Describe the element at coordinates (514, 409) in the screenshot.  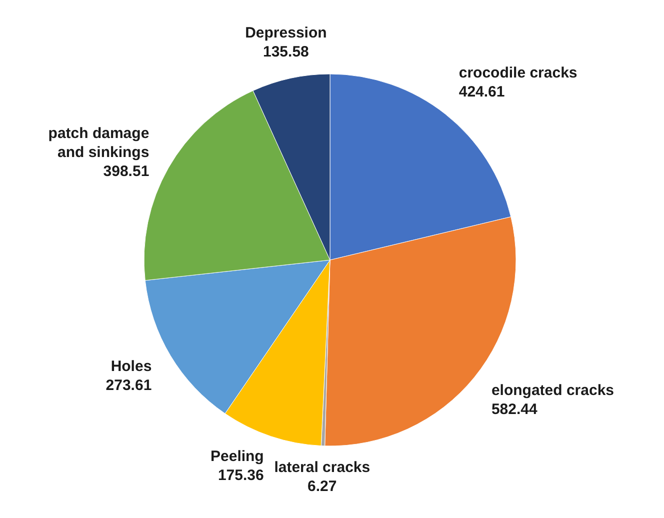
I see `data-label: 582.44` at that location.